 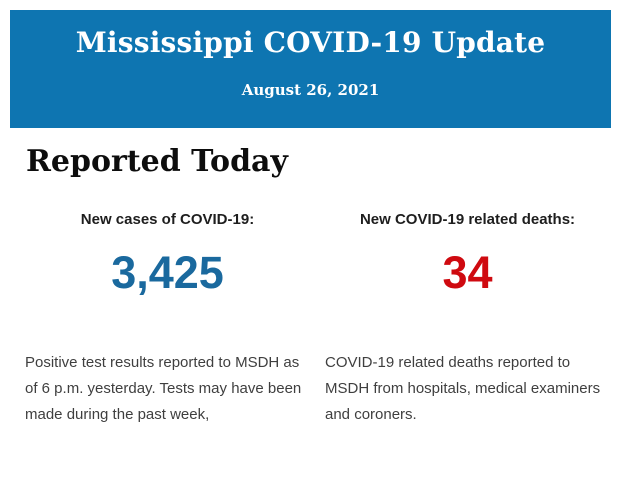 What do you see at coordinates (310, 42) in the screenshot?
I see `newsletter-title: Mississippi COVID-19 Update` at bounding box center [310, 42].